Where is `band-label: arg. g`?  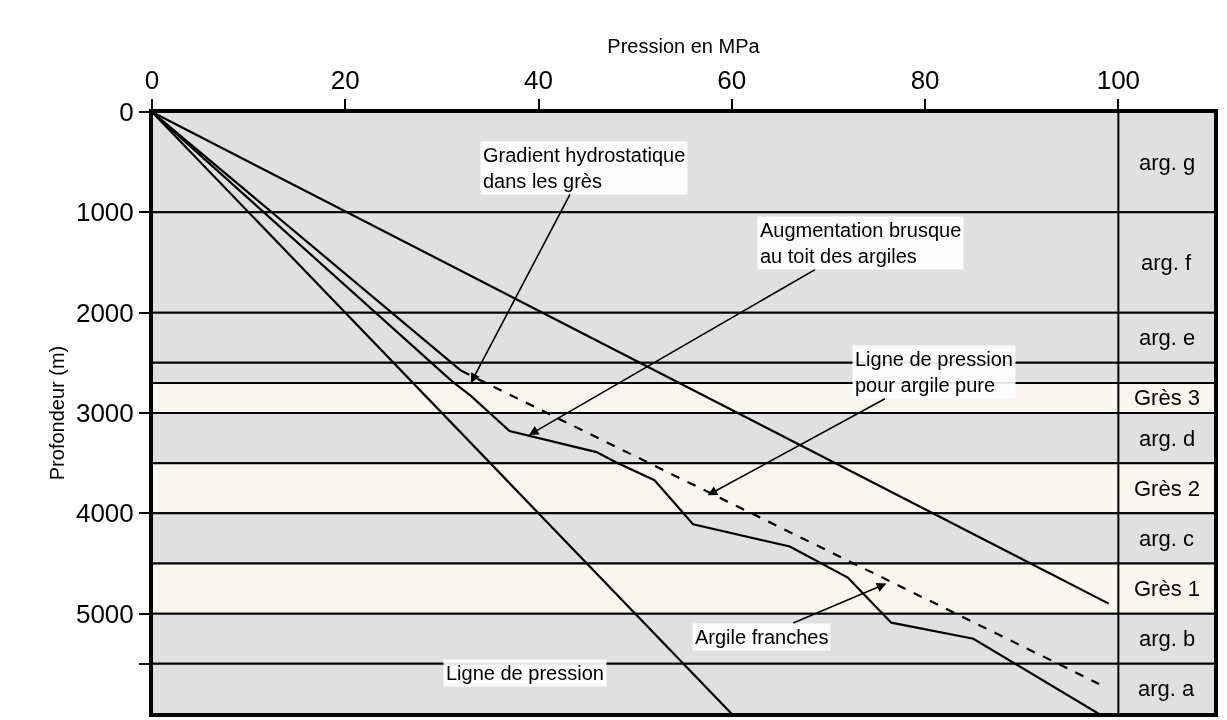 band-label: arg. g is located at coordinates (1167, 162).